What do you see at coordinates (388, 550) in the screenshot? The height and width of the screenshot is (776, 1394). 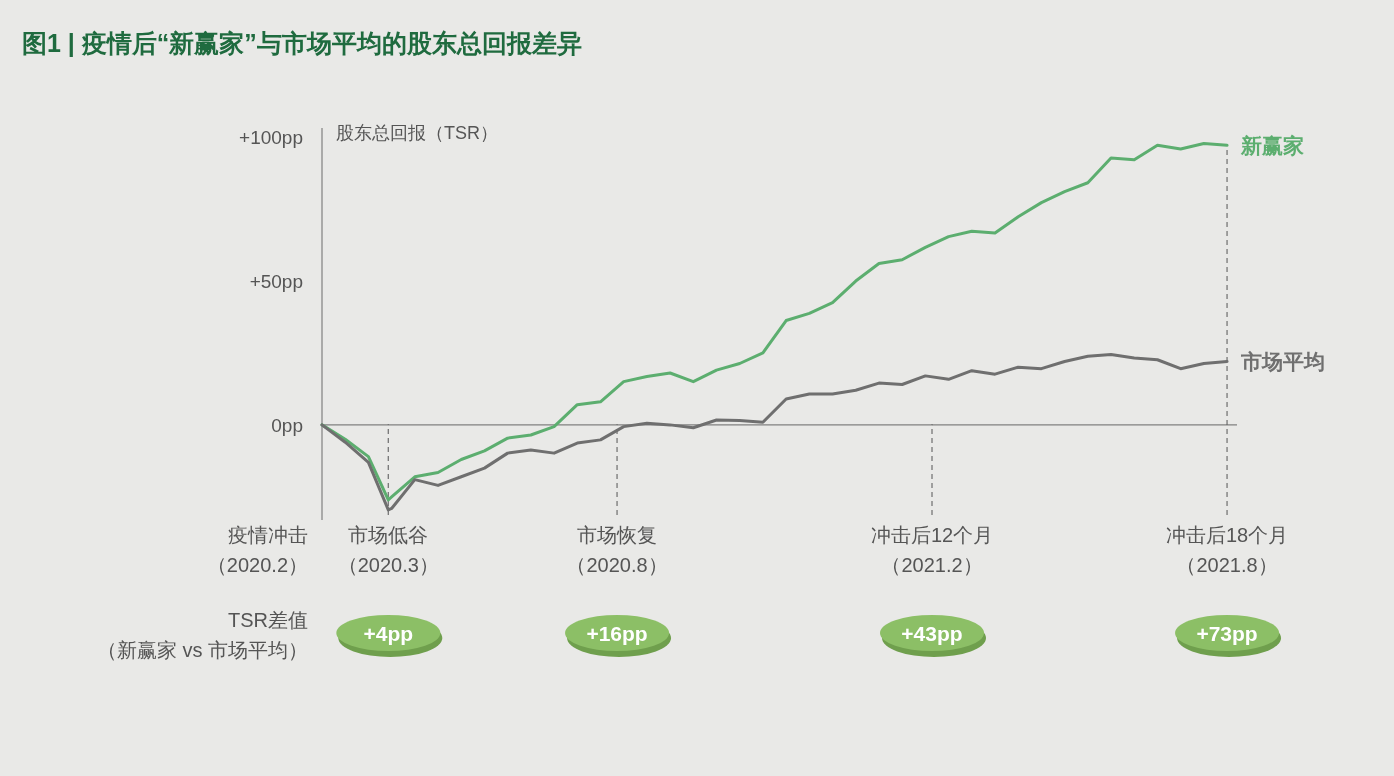 I see `x-tick-label: 市场低谷（2020.3）` at bounding box center [388, 550].